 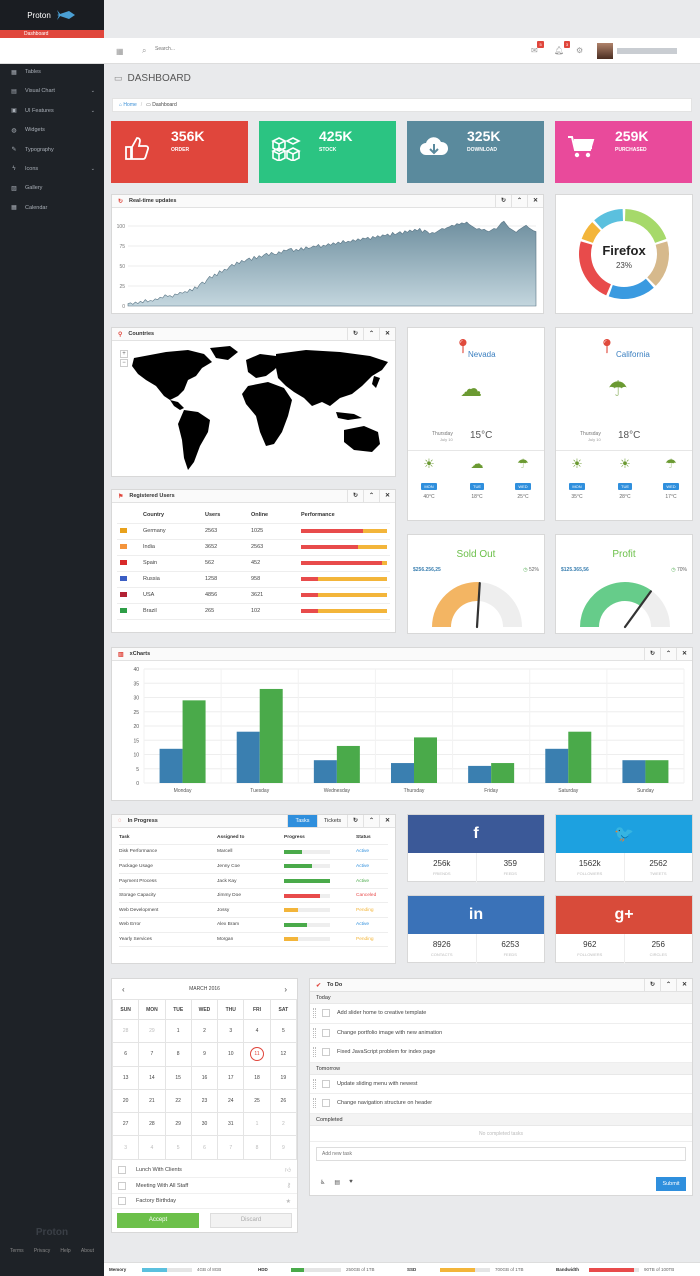 What do you see at coordinates (647, 51) in the screenshot?
I see `user-name-blurred` at bounding box center [647, 51].